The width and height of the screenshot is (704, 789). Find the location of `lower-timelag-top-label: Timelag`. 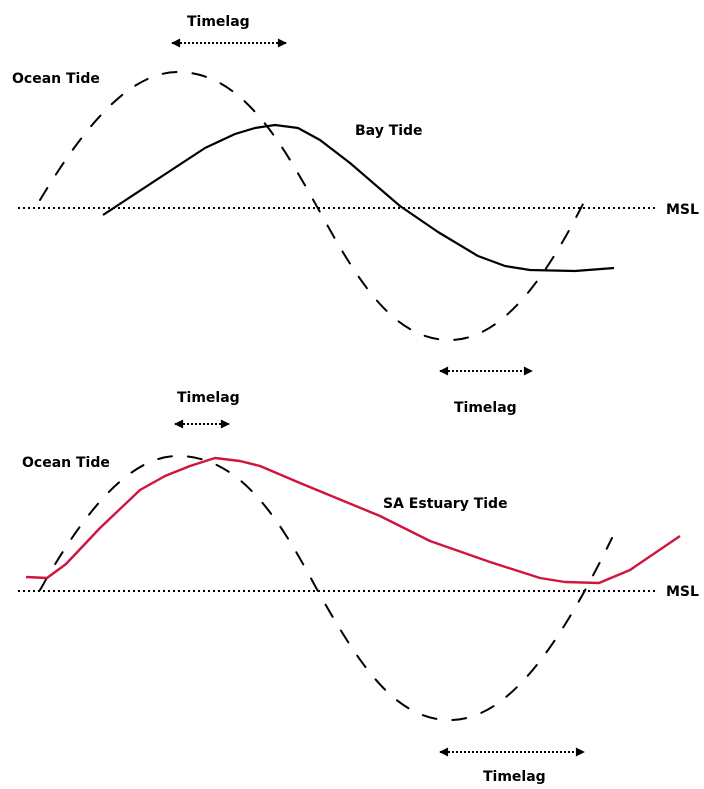

lower-timelag-top-label: Timelag is located at coordinates (208, 398).